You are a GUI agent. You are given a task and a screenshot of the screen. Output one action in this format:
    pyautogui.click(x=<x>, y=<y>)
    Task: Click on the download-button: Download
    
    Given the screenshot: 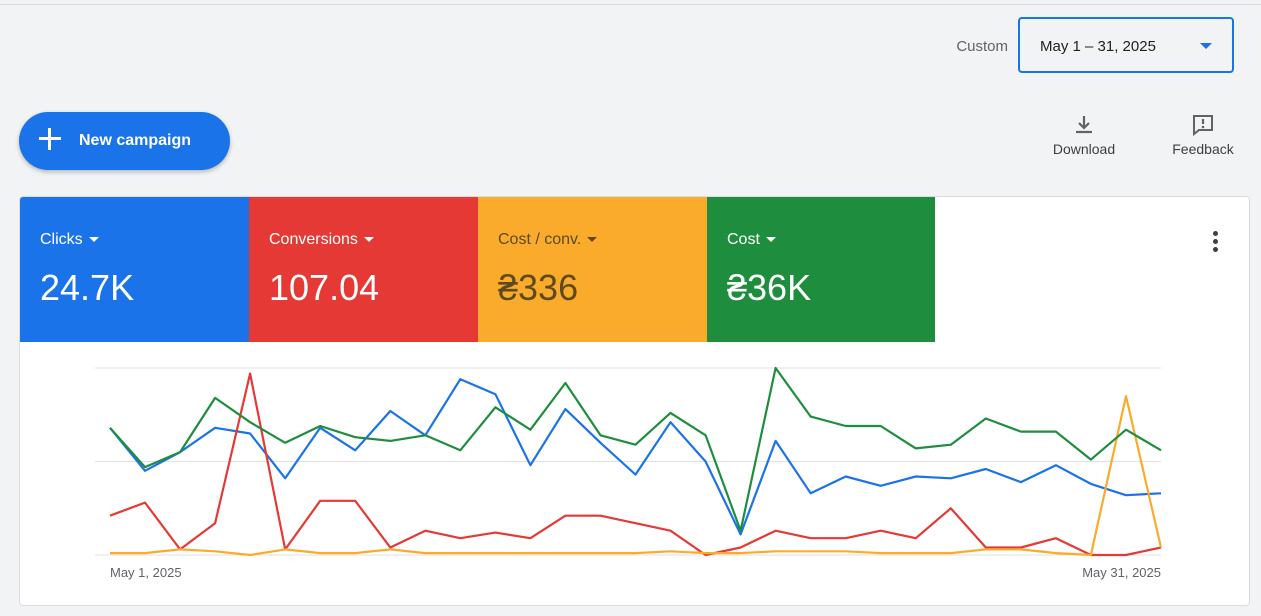 What is the action you would take?
    pyautogui.click(x=1084, y=136)
    